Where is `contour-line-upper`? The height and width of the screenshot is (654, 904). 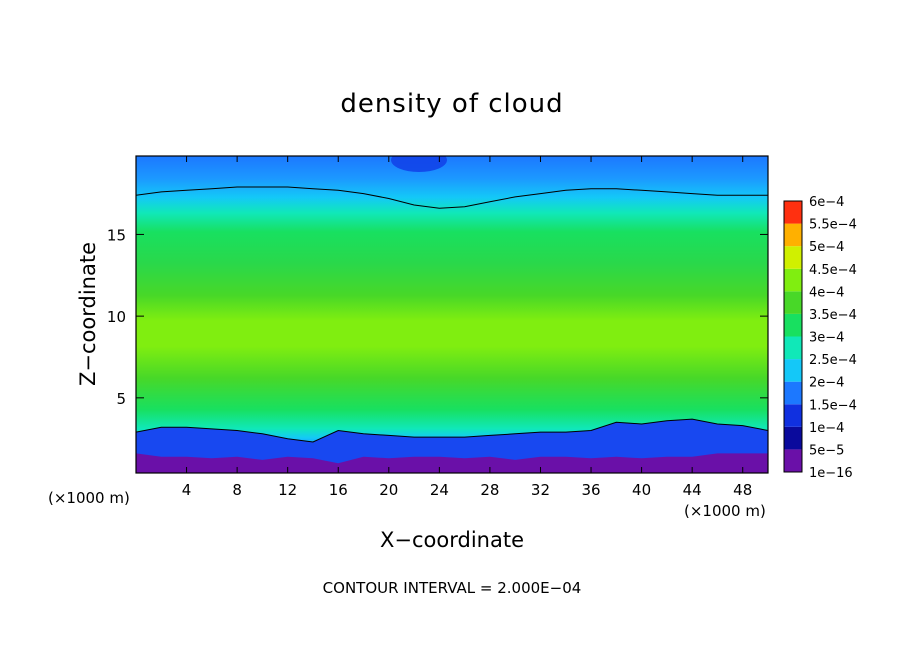
contour-line-upper is located at coordinates (452, 197).